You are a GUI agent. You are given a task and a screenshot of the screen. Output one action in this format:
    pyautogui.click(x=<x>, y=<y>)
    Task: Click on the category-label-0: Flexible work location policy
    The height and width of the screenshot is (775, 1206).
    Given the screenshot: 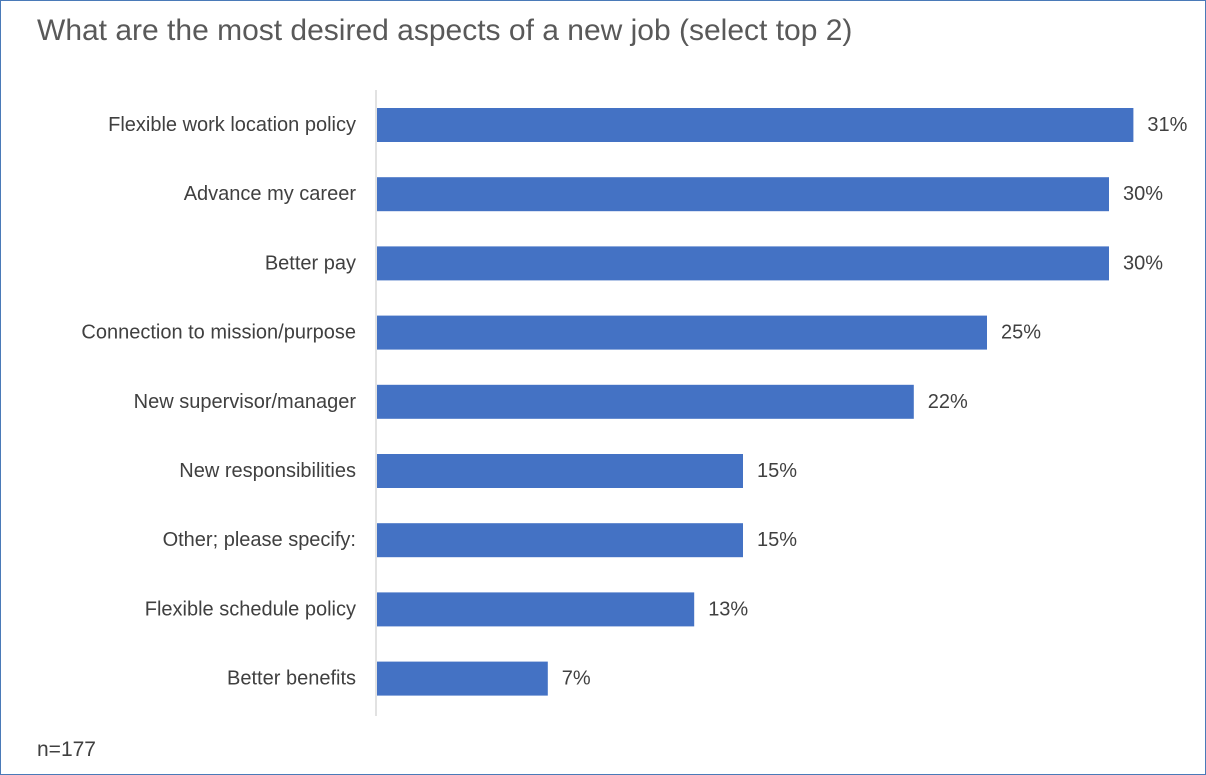 What is the action you would take?
    pyautogui.click(x=232, y=125)
    